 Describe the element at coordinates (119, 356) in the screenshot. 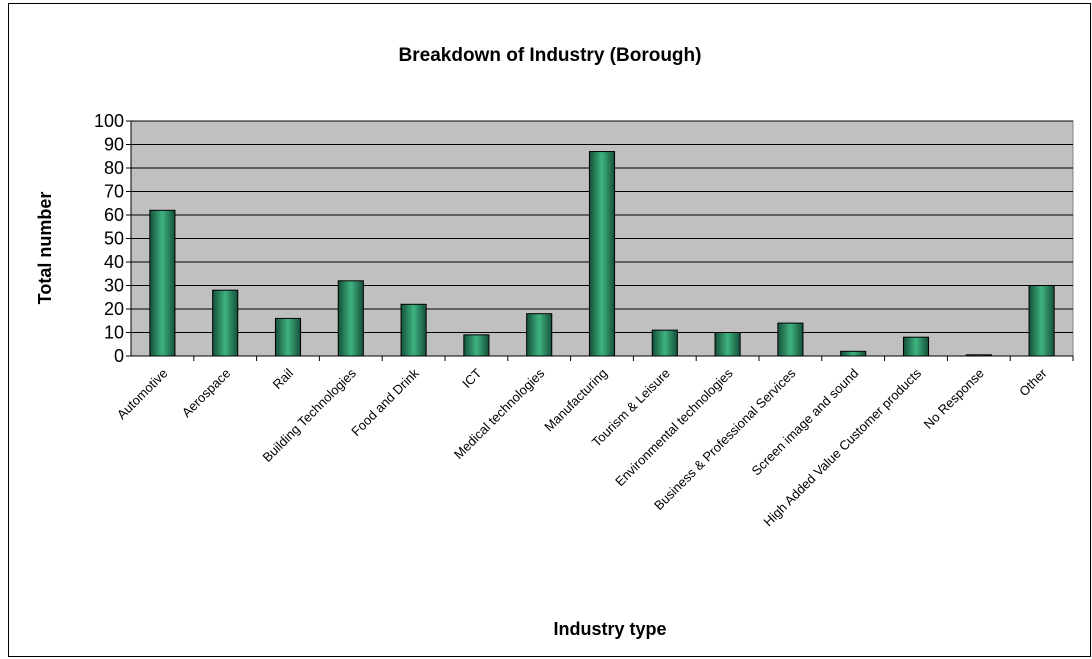

I see `y-tick-label: 0` at that location.